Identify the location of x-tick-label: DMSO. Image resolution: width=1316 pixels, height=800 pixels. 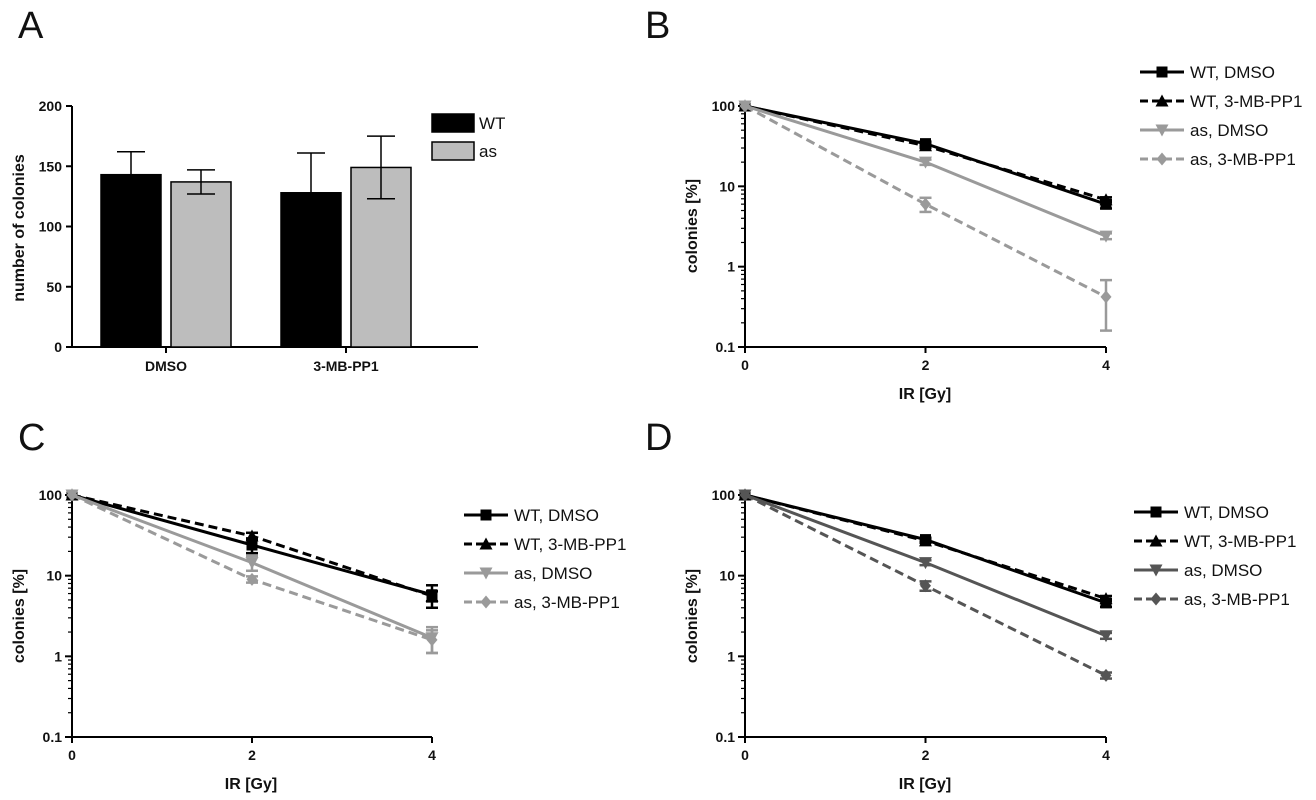
(166, 366).